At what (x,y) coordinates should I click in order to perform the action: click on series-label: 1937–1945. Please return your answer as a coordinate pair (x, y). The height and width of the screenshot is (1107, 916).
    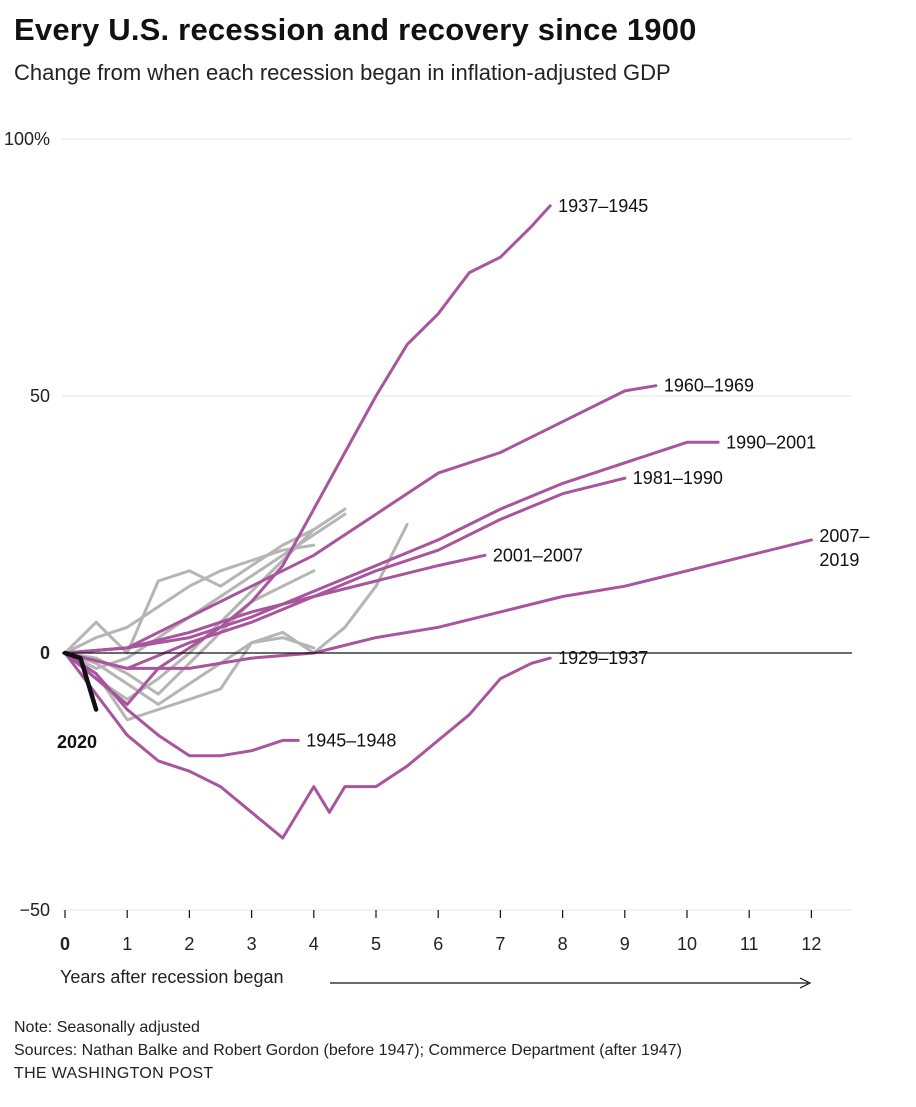
    Looking at the image, I should click on (603, 206).